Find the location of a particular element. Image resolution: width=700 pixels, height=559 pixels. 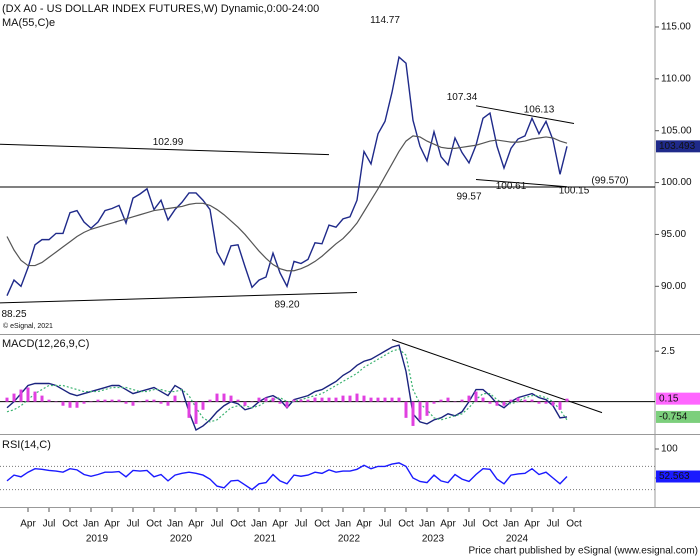

annotation: 100.15 is located at coordinates (574, 191).